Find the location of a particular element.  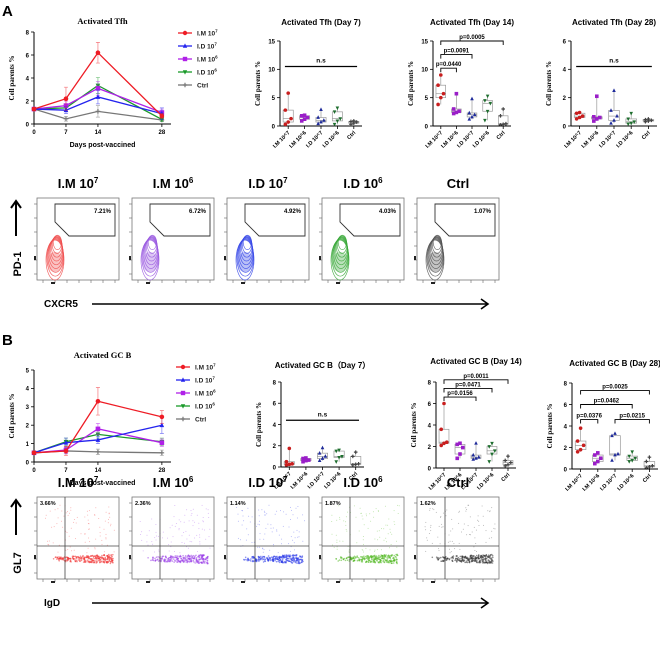

quadrant-percent: 2.36% is located at coordinates (143, 504).